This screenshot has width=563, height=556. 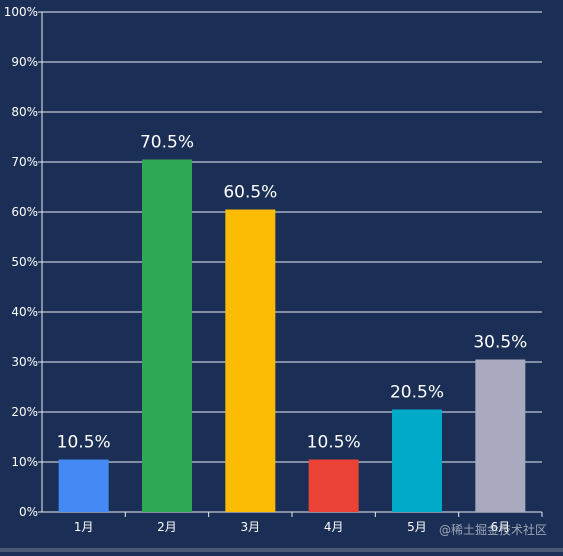 What do you see at coordinates (417, 527) in the screenshot?
I see `x-tick-label: 5月` at bounding box center [417, 527].